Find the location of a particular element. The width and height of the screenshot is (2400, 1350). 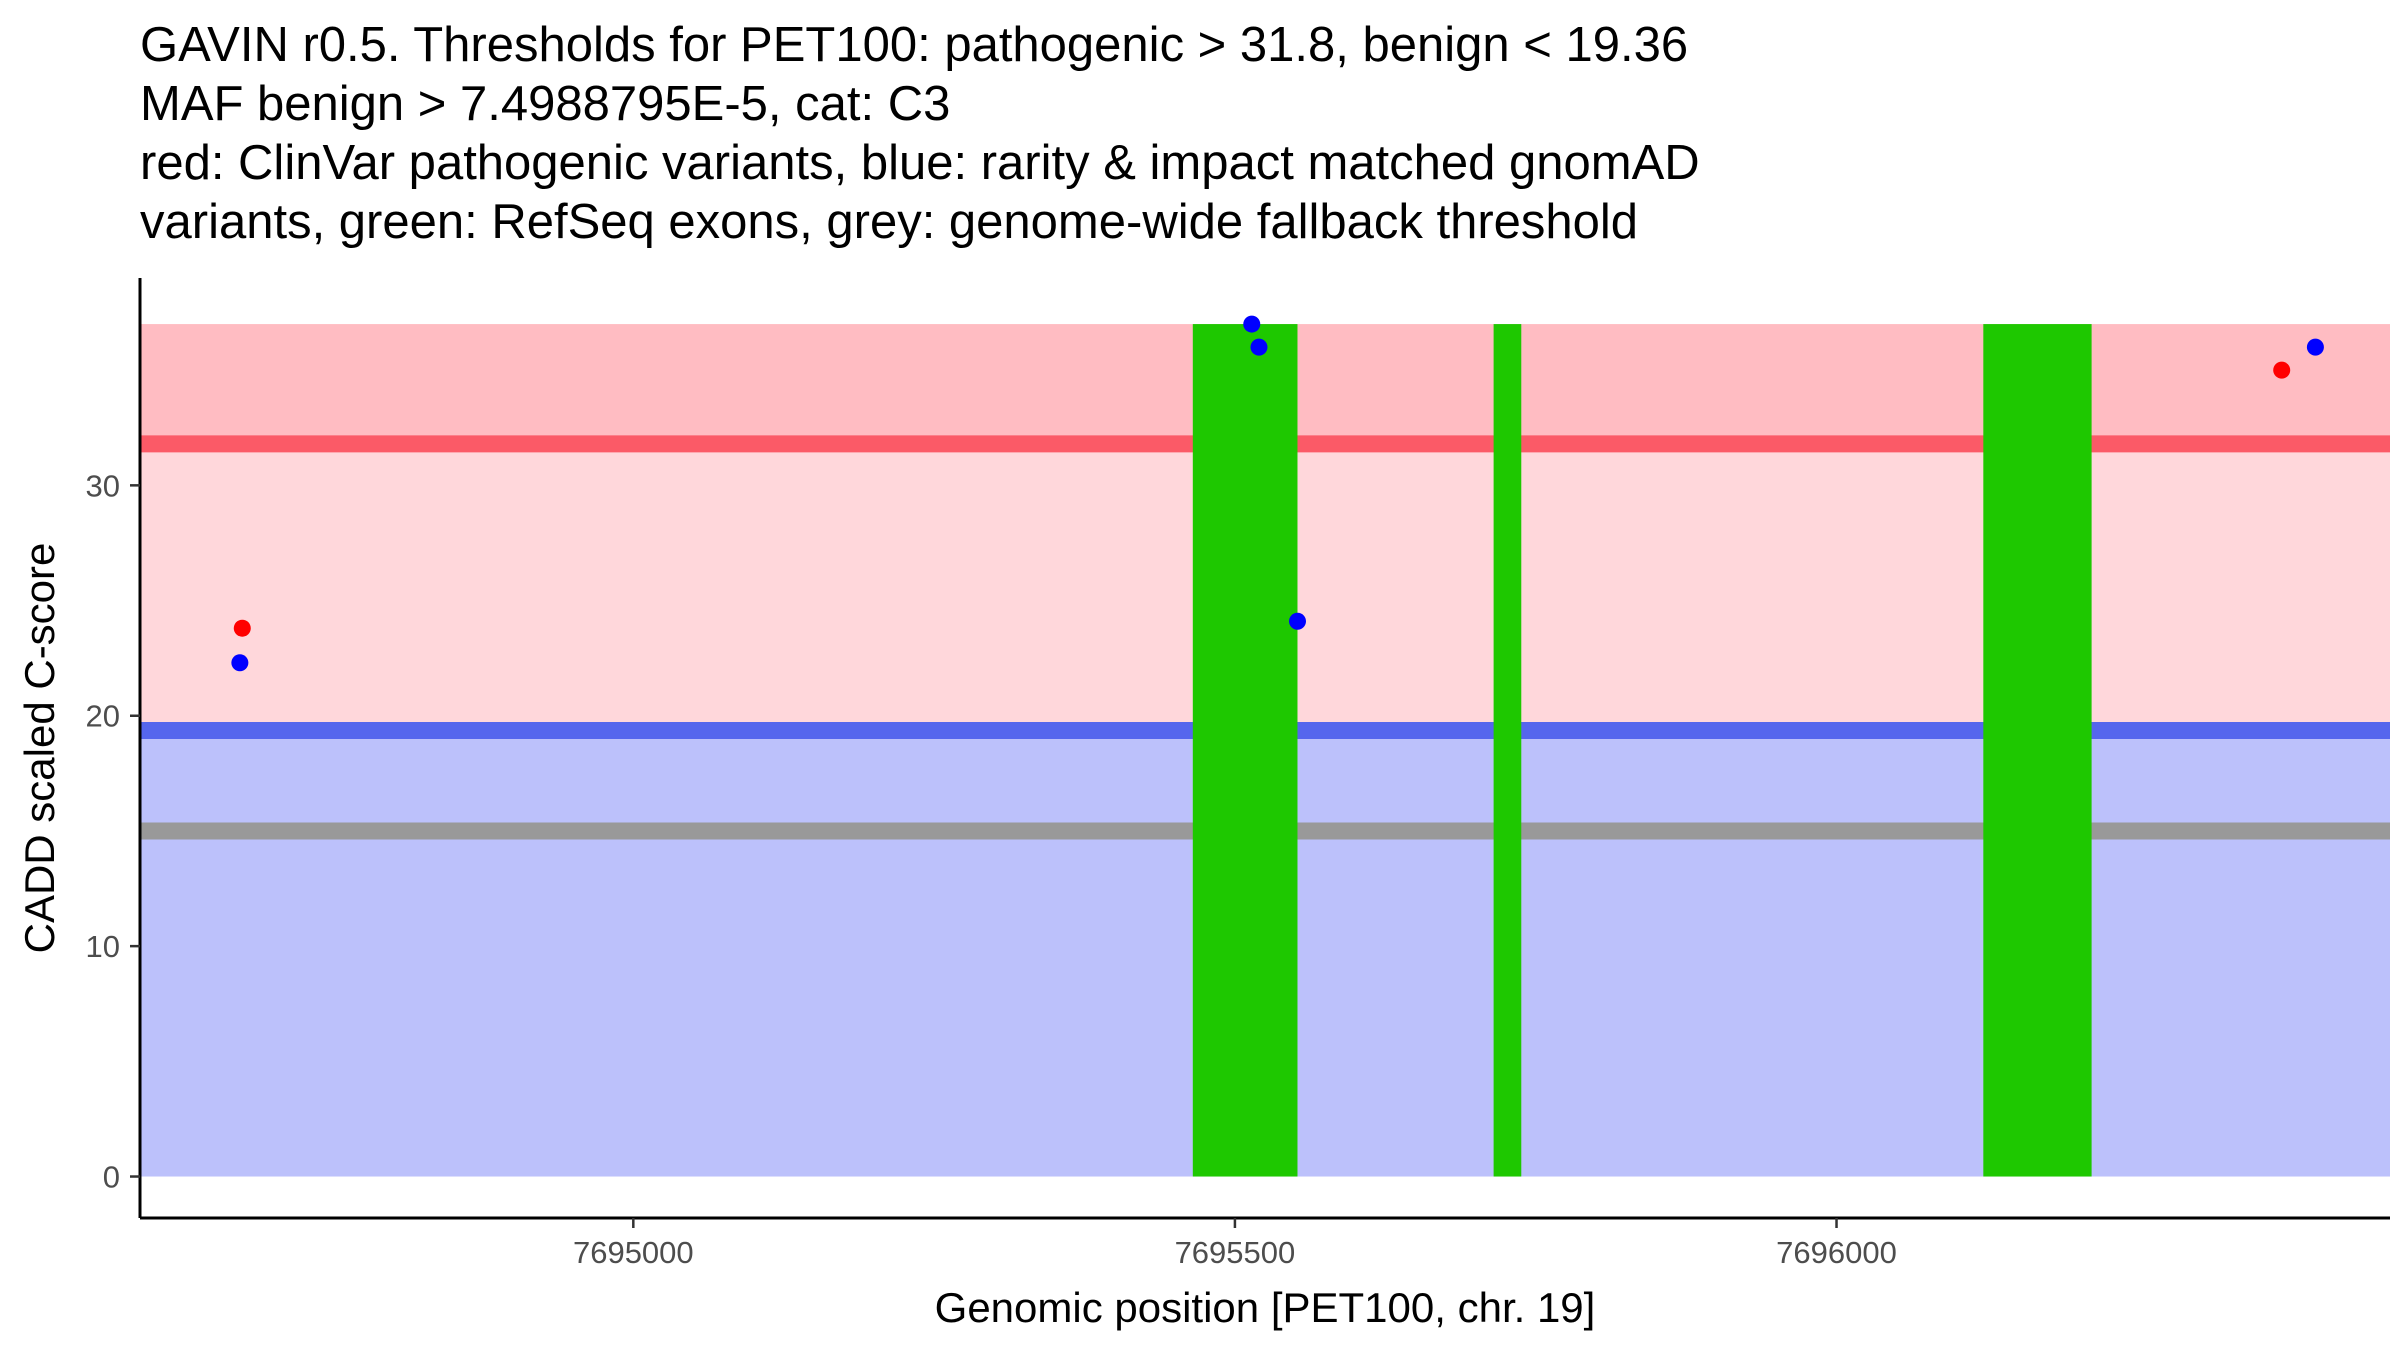

y-tick-label: 0 is located at coordinates (111, 1177).